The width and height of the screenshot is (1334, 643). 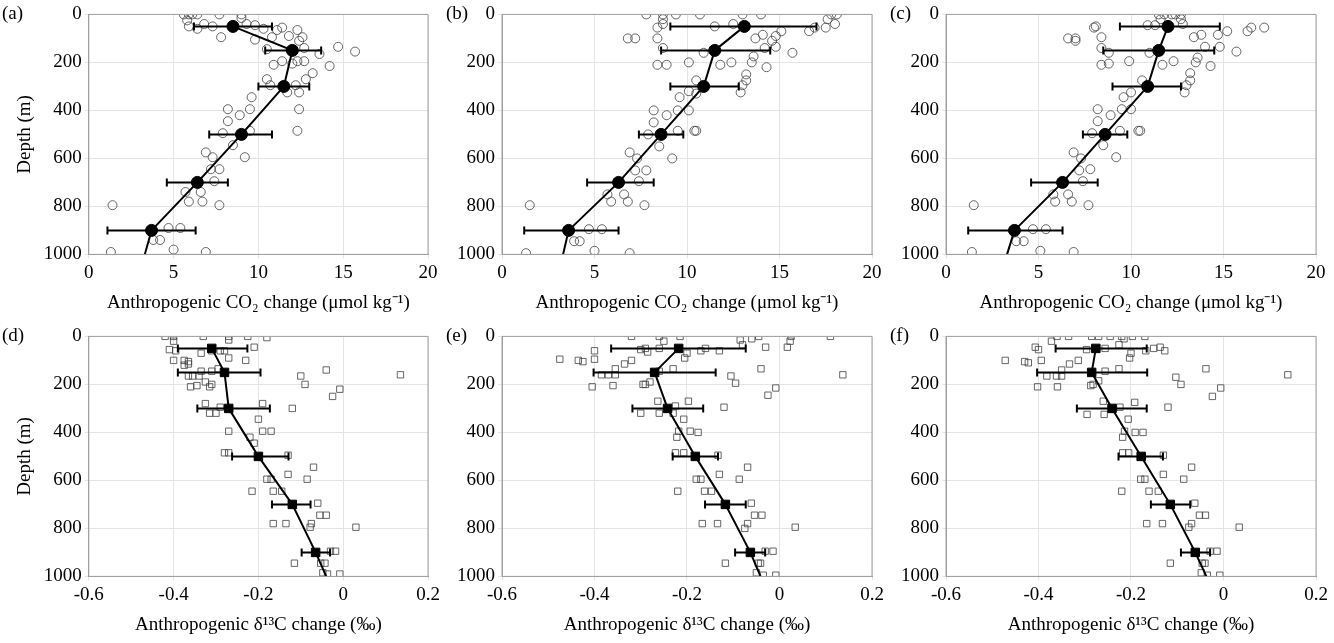 What do you see at coordinates (13, 13) in the screenshot?
I see `chart-title: (a)` at bounding box center [13, 13].